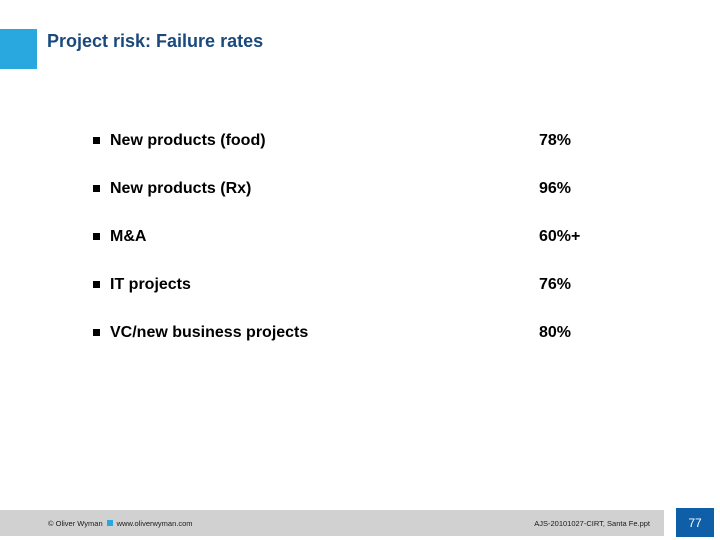 Image resolution: width=720 pixels, height=540 pixels. What do you see at coordinates (555, 188) in the screenshot?
I see `list-item-value: 96%` at bounding box center [555, 188].